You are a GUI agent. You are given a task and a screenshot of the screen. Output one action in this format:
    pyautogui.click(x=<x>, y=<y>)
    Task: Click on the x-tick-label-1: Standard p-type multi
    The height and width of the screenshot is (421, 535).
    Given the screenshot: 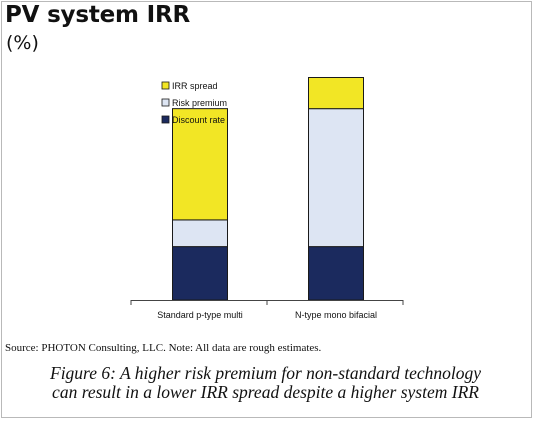 What is the action you would take?
    pyautogui.click(x=200, y=315)
    